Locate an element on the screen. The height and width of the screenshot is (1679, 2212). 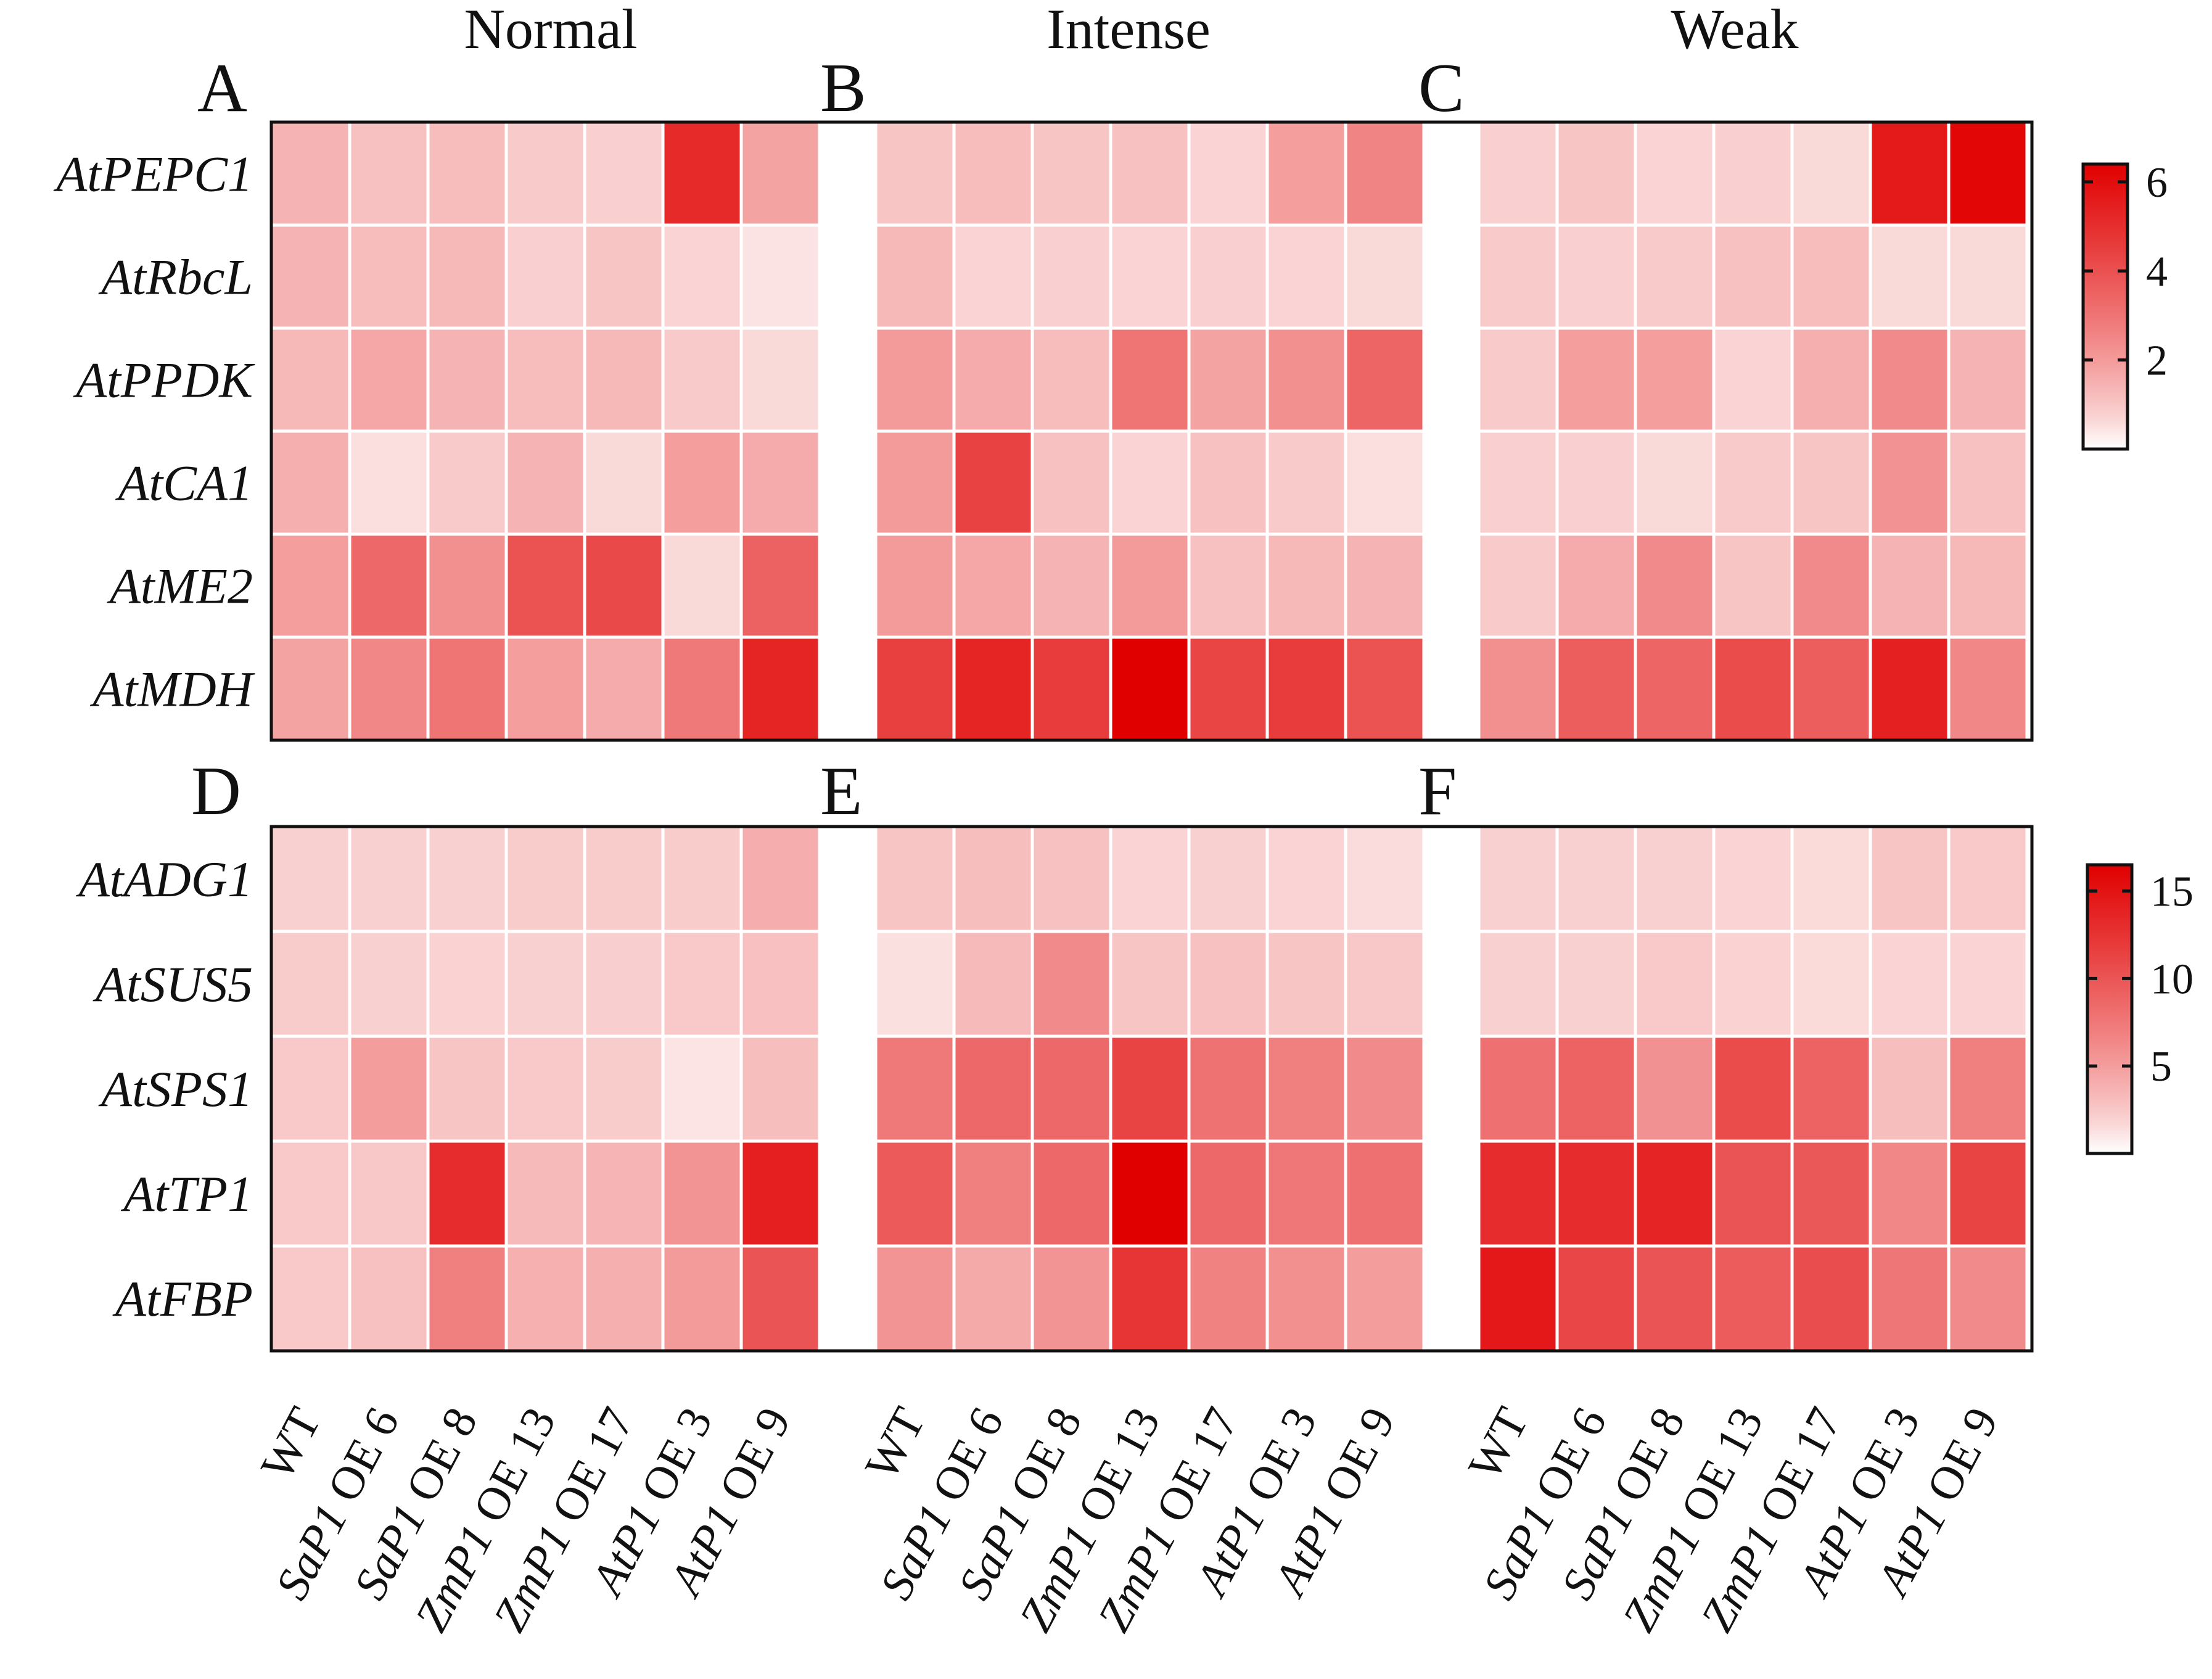
sample-label-intense-wt: WT is located at coordinates (895, 1444).